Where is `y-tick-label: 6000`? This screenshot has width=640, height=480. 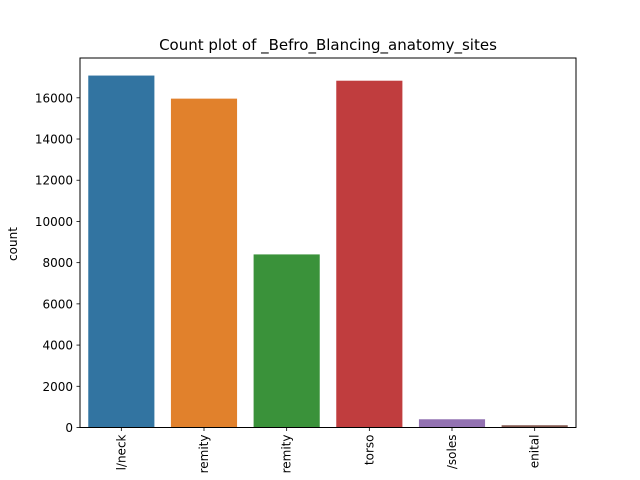
y-tick-label: 6000 is located at coordinates (57, 304).